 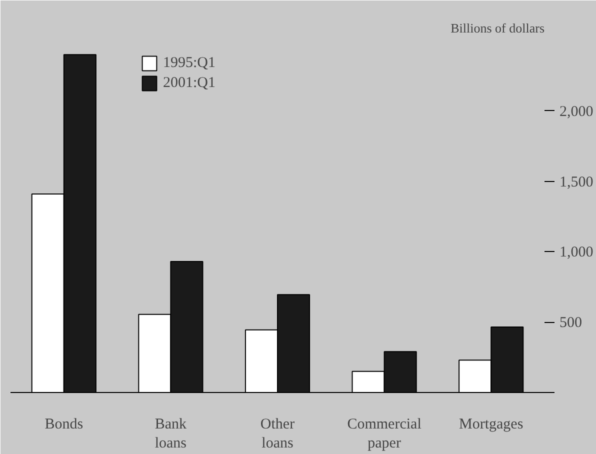 I want to click on x-tick-label: Bonds, so click(x=64, y=424).